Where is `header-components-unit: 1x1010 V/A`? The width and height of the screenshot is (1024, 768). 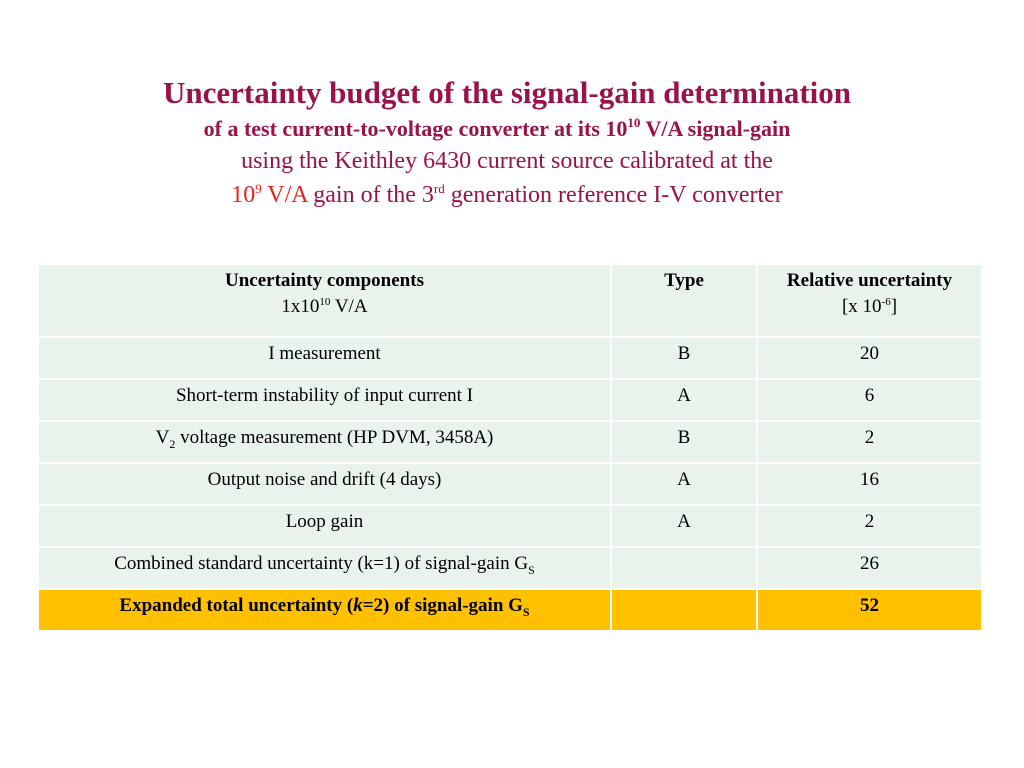
header-components-unit: 1x1010 V/A is located at coordinates (324, 307).